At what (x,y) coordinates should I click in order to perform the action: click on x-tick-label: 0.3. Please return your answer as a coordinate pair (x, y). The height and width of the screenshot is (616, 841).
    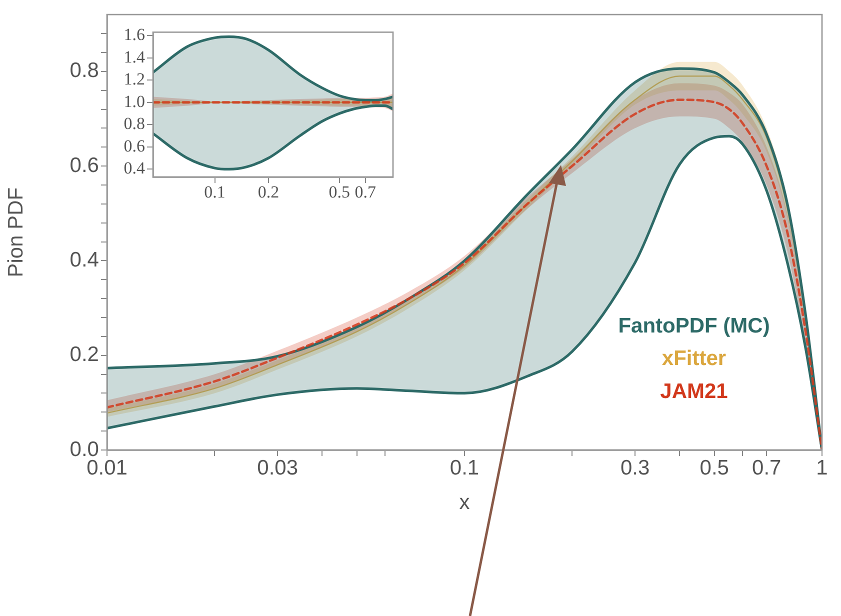
    Looking at the image, I should click on (635, 468).